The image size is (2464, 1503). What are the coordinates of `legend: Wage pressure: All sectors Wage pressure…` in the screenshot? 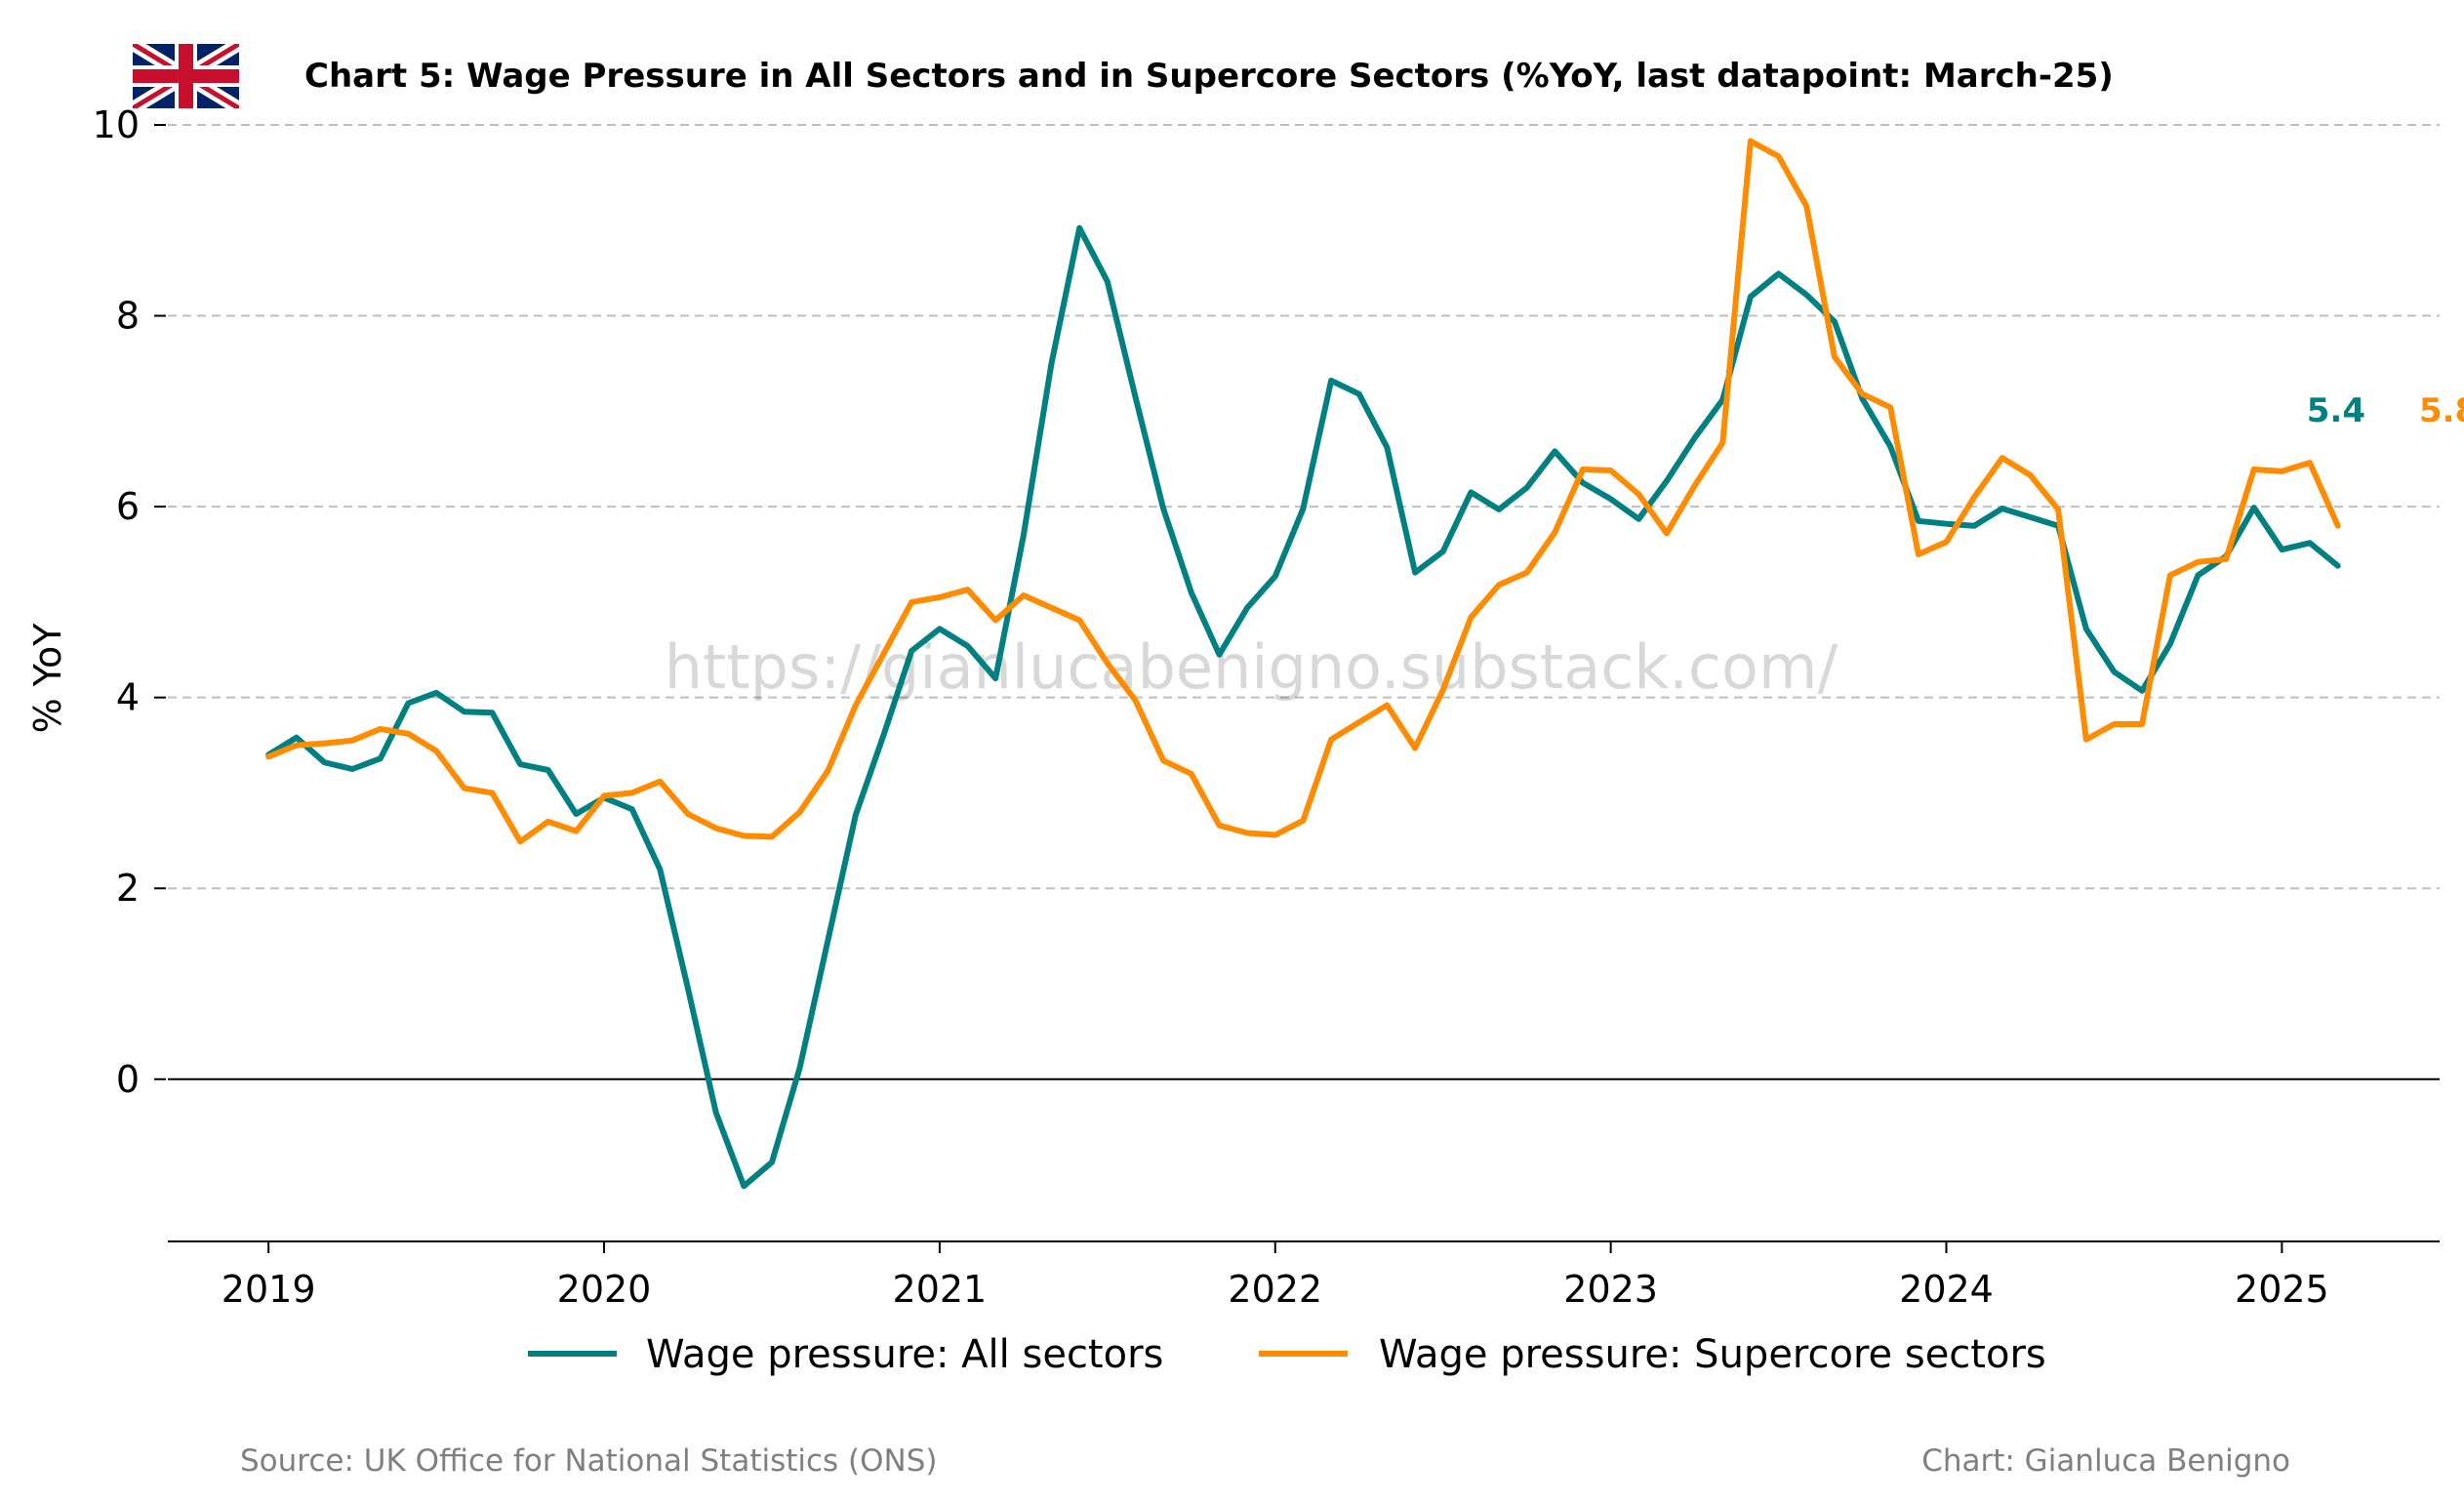 It's located at (1287, 1354).